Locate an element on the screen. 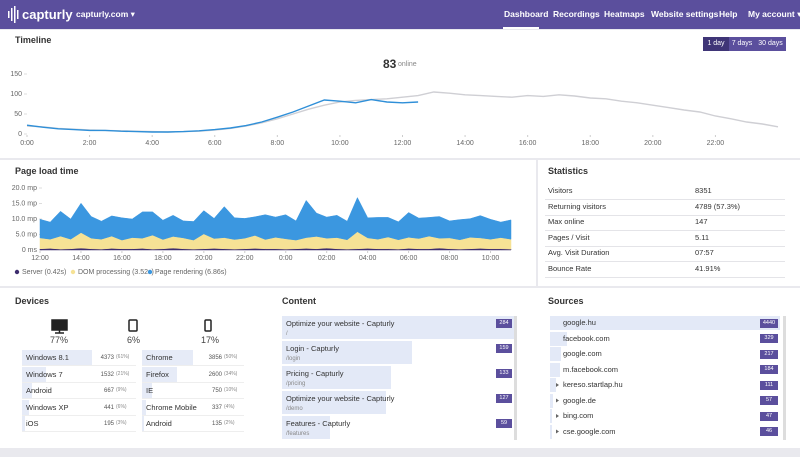  x-tick-label: 04:00 is located at coordinates (368, 258).